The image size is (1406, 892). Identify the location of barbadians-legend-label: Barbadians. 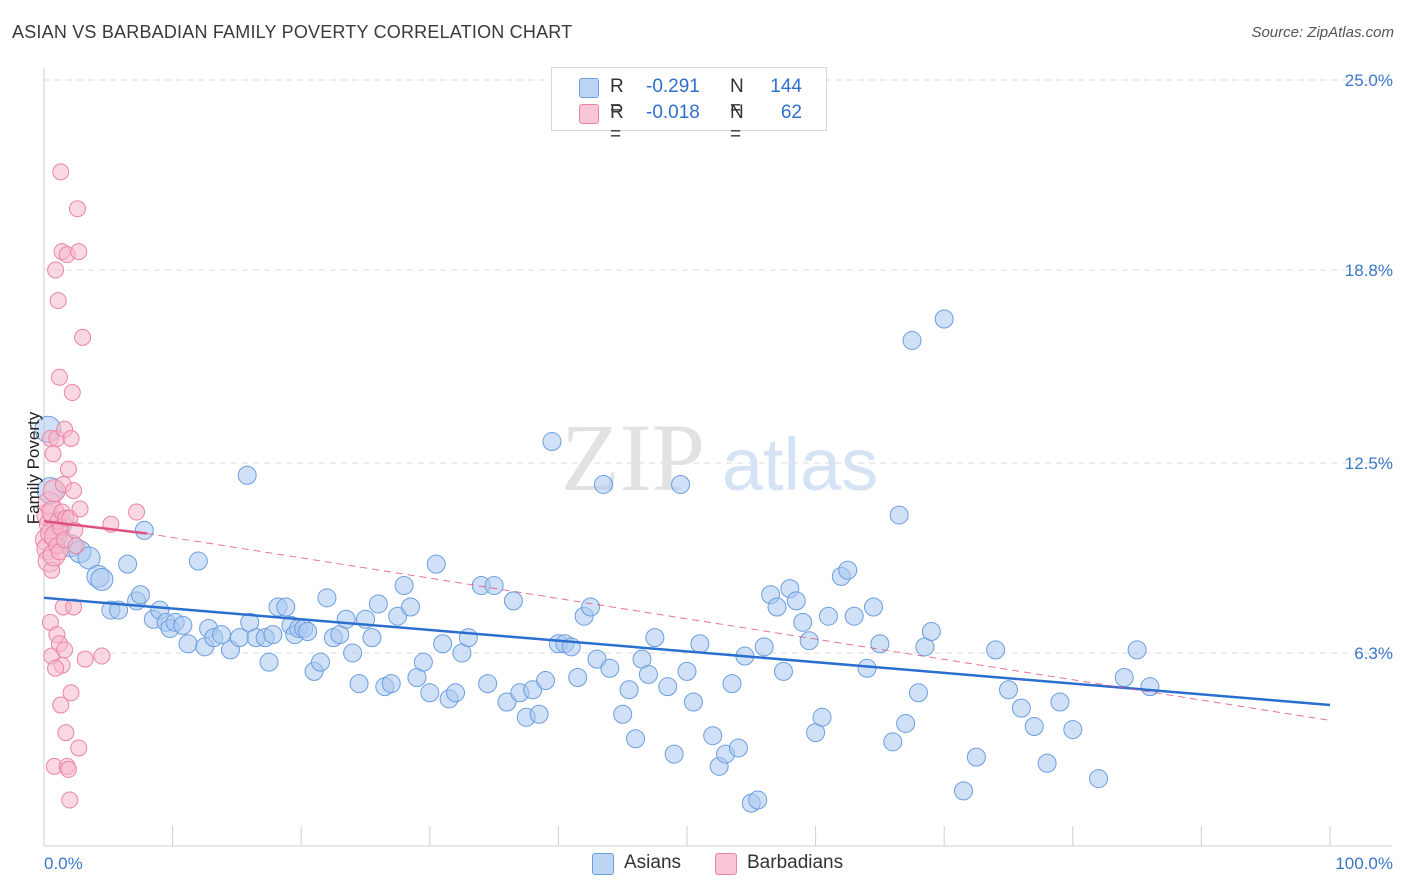
(795, 862).